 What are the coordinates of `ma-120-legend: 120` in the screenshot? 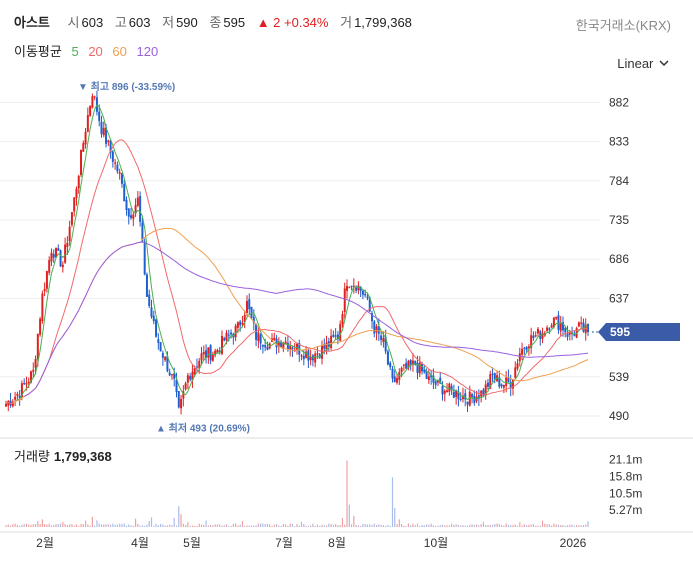 It's located at (147, 51).